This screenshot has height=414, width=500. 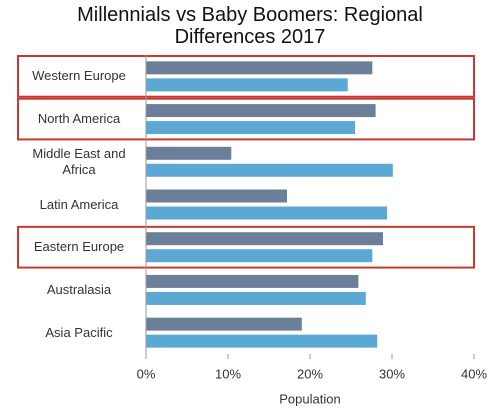 I want to click on category-label: North America, so click(x=79, y=119).